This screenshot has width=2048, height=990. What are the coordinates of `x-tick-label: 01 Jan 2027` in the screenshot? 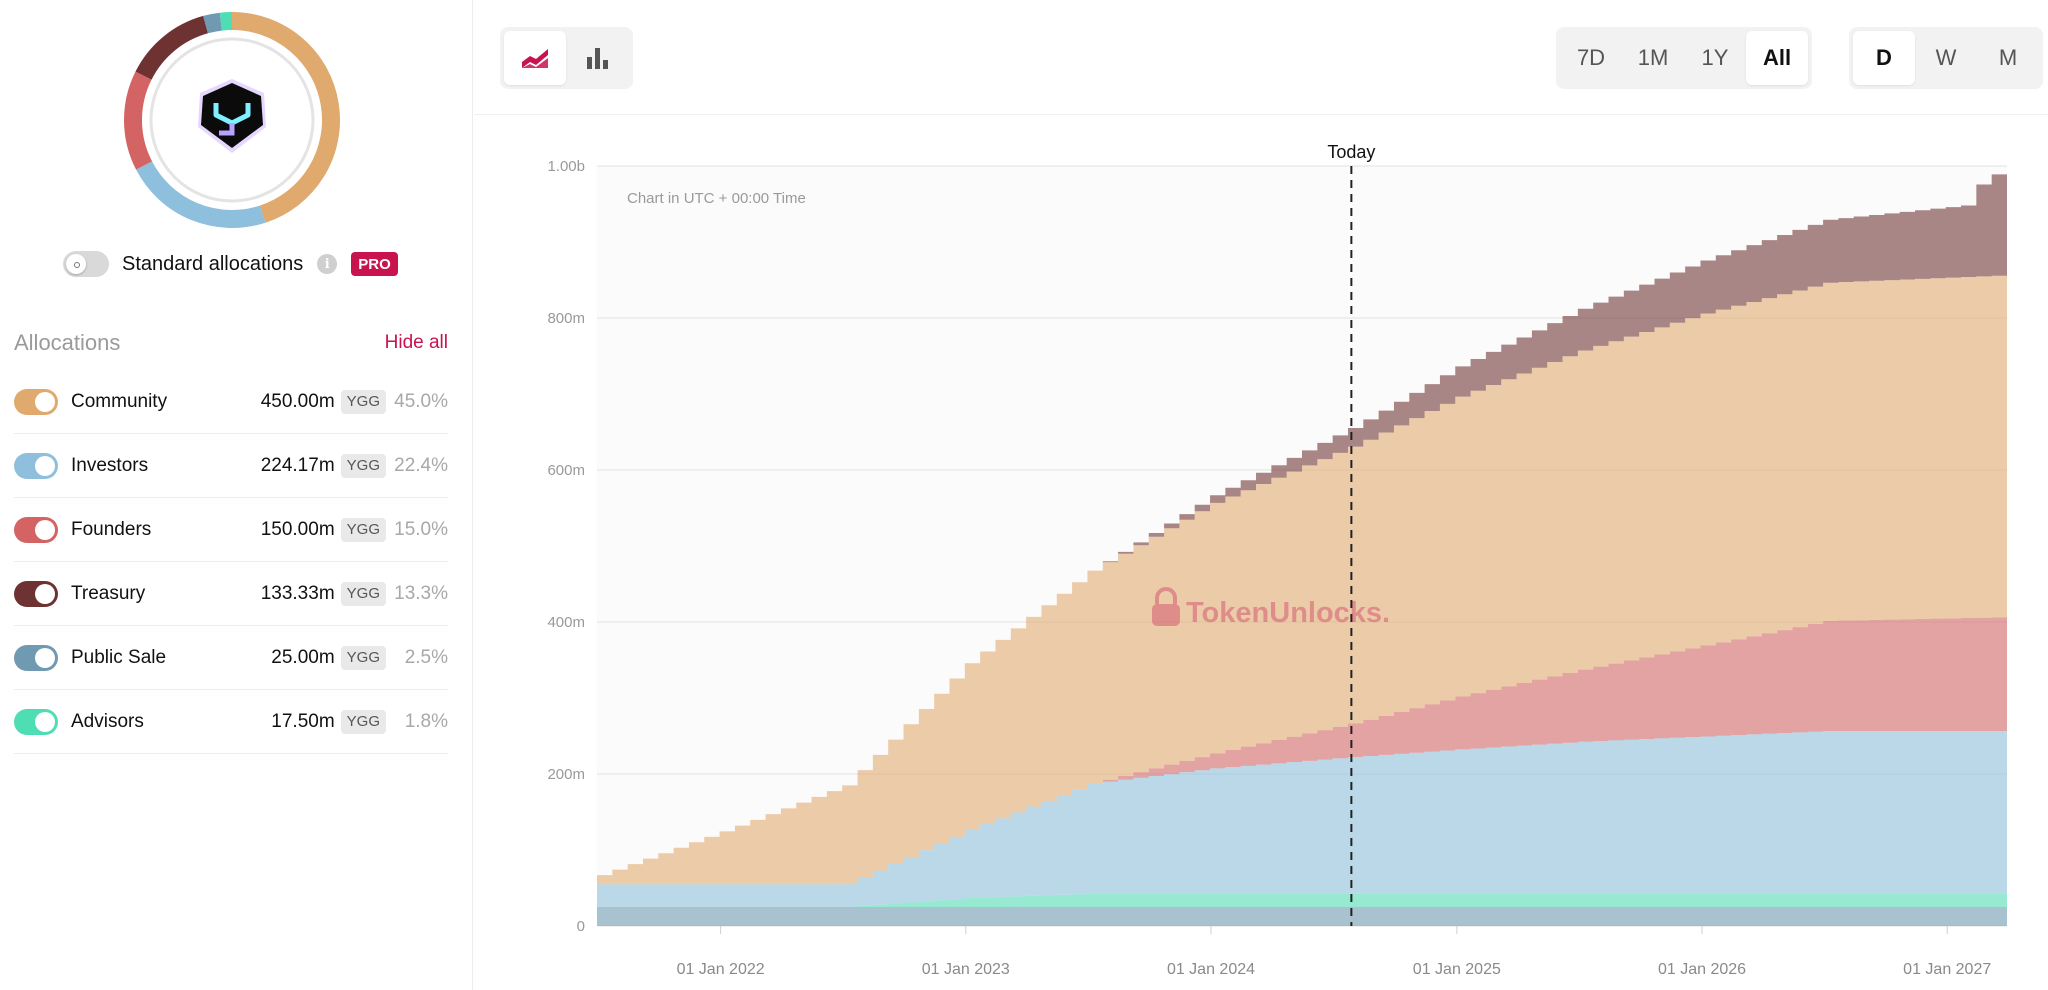 It's located at (1947, 969).